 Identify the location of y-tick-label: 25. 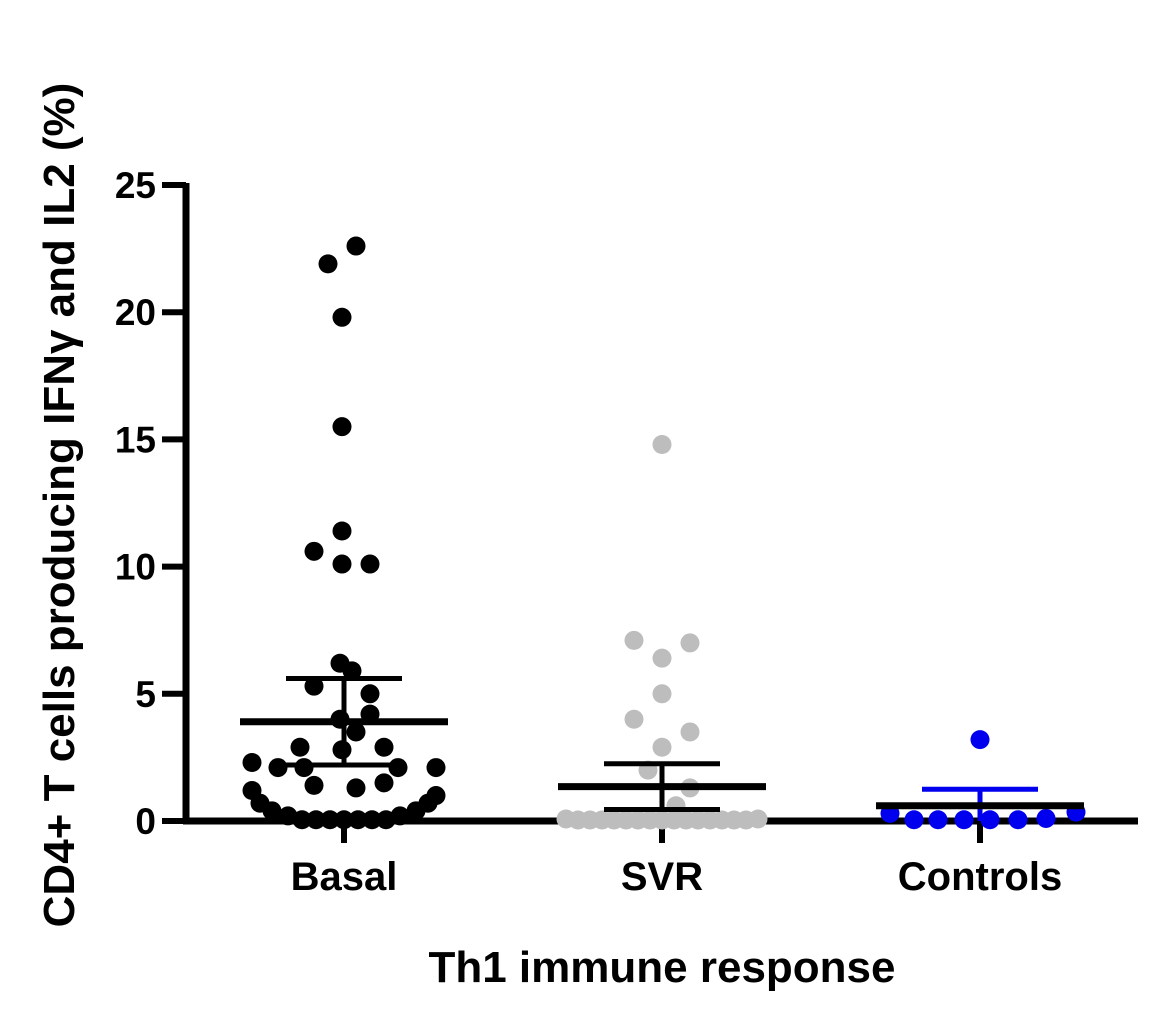
(135, 185).